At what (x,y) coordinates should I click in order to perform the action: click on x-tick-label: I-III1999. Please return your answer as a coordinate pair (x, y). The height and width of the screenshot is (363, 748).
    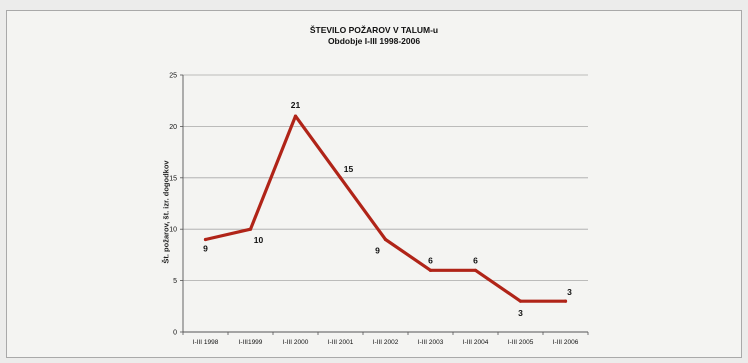
    Looking at the image, I should click on (251, 342).